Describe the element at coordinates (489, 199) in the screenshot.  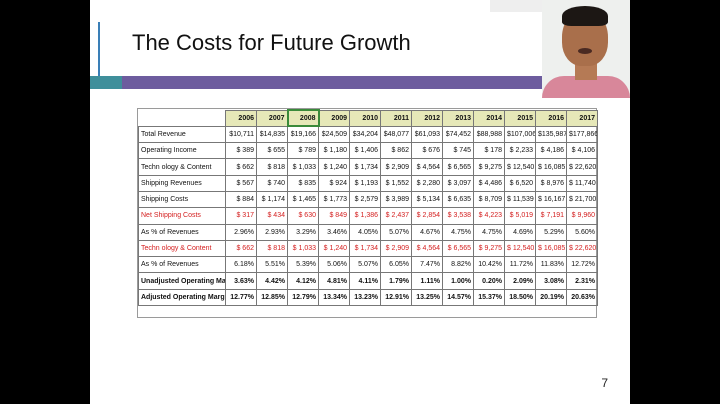
I see `table-cell: $ 8,709` at that location.